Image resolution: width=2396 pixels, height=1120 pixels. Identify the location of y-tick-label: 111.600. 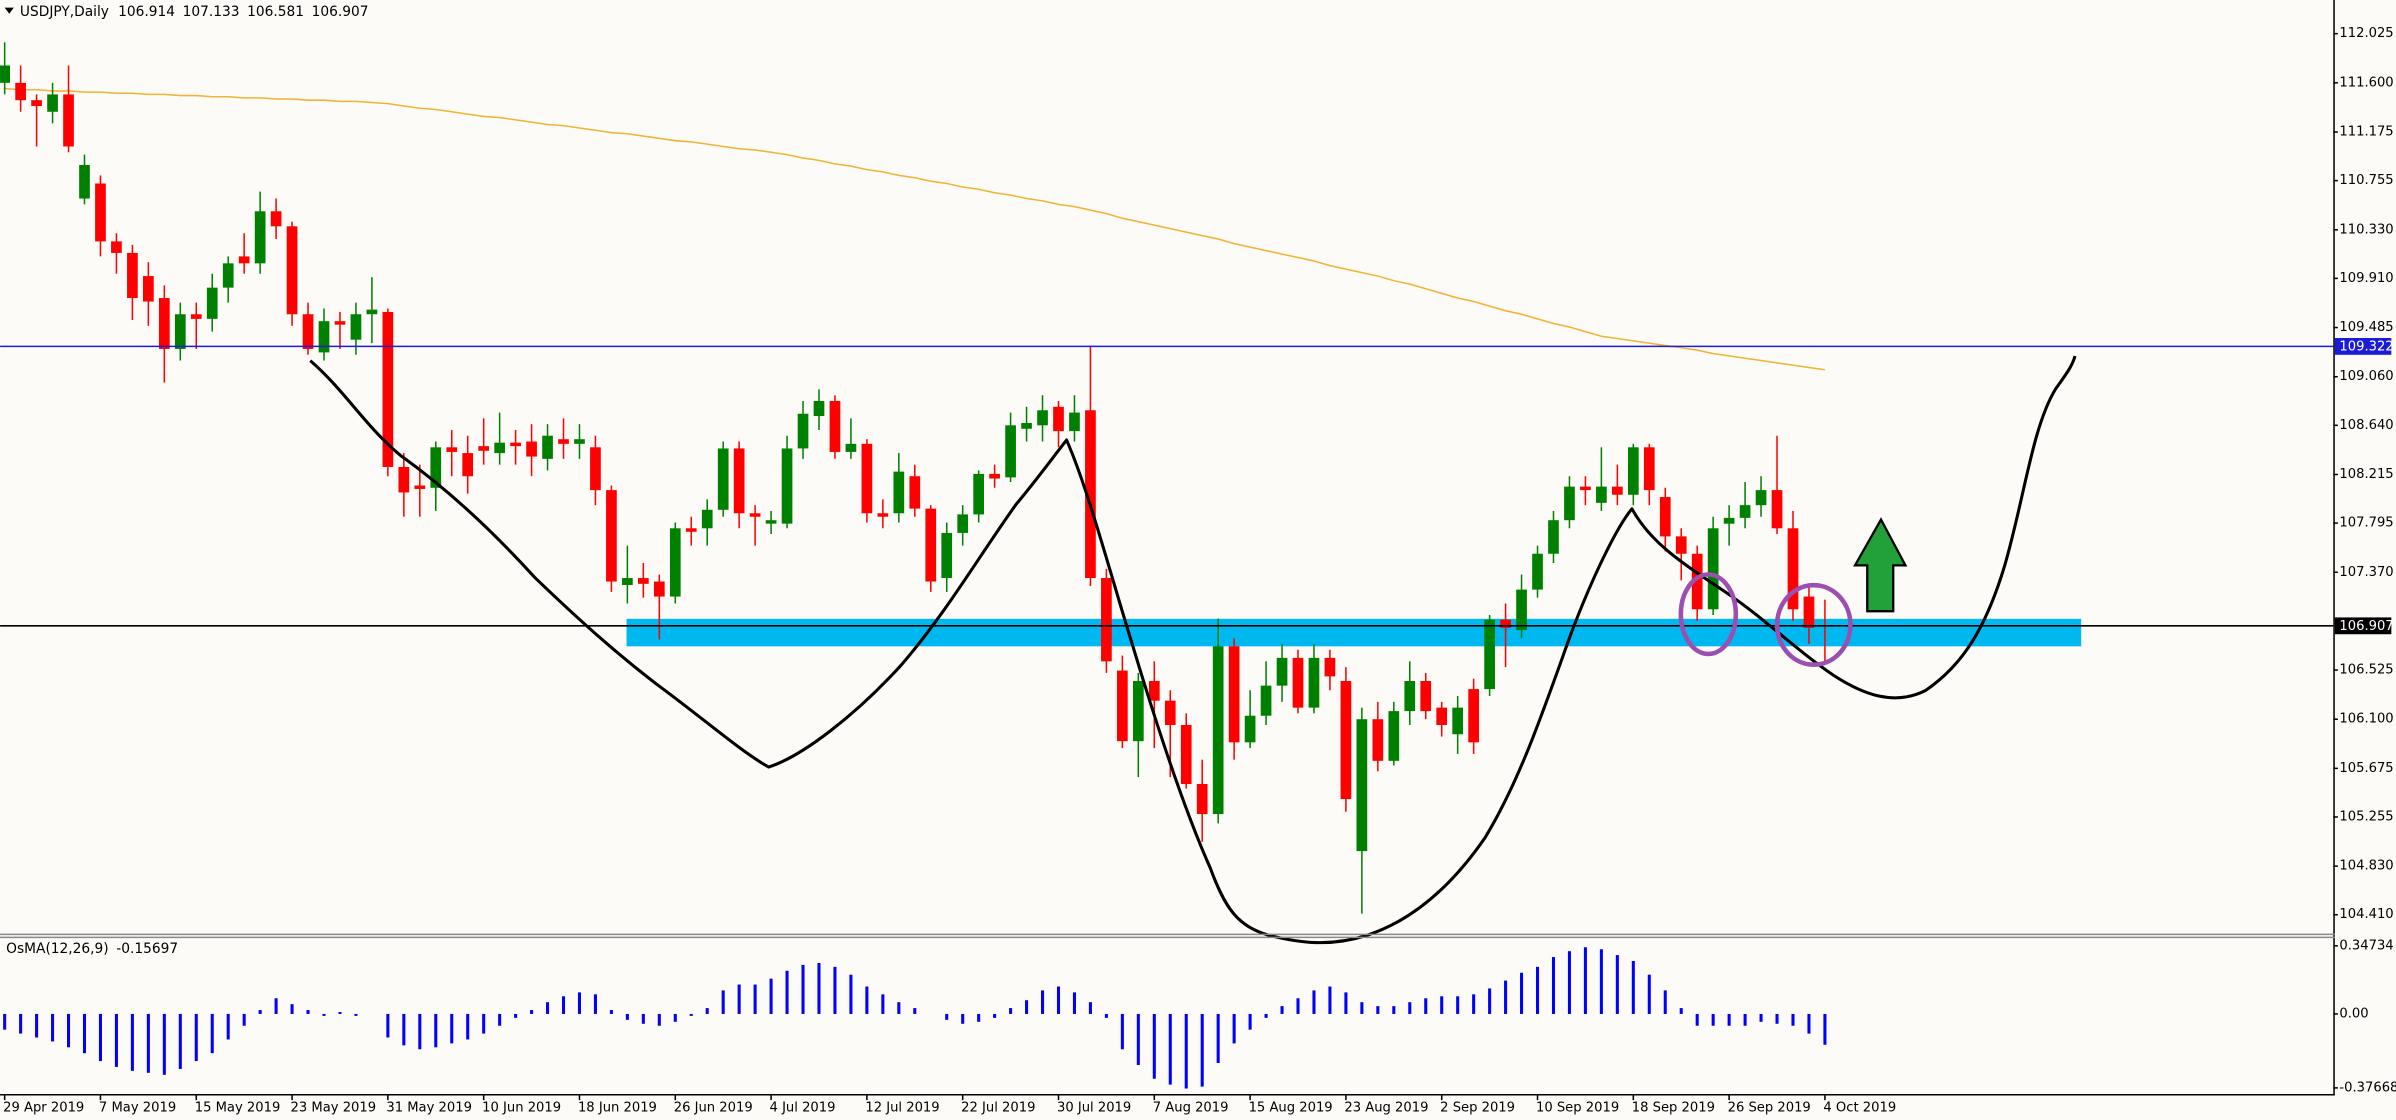
(2366, 82).